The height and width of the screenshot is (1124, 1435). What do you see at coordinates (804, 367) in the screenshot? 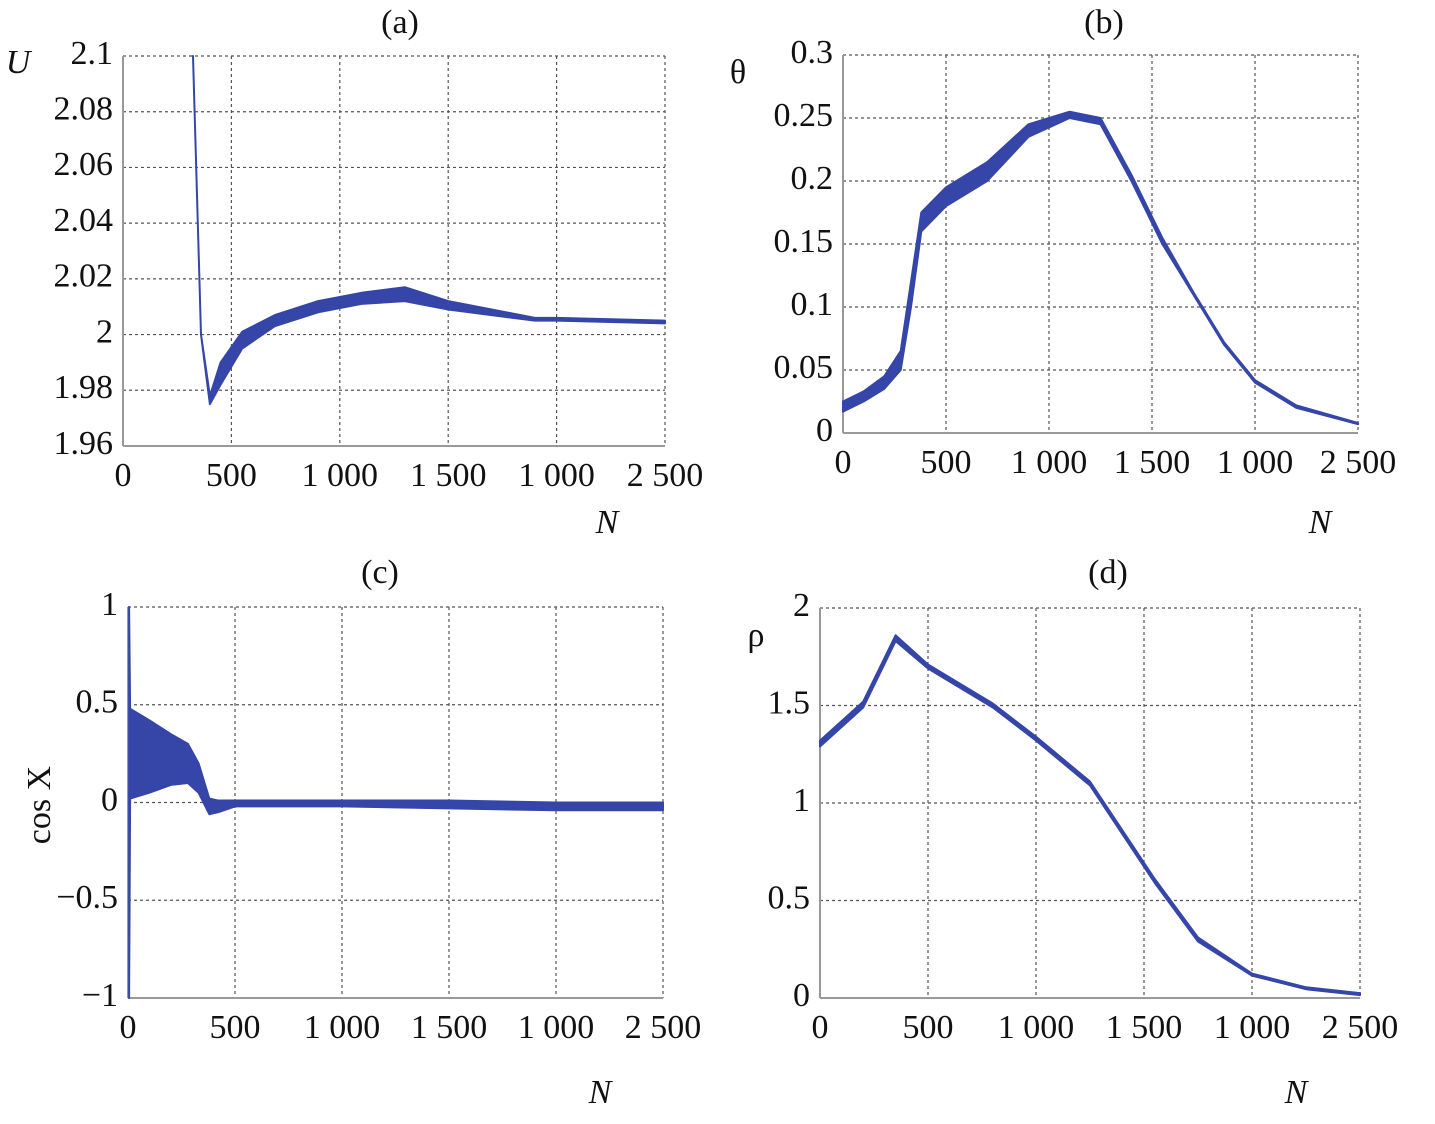
I see `y-tick-label: 0.05` at bounding box center [804, 367].